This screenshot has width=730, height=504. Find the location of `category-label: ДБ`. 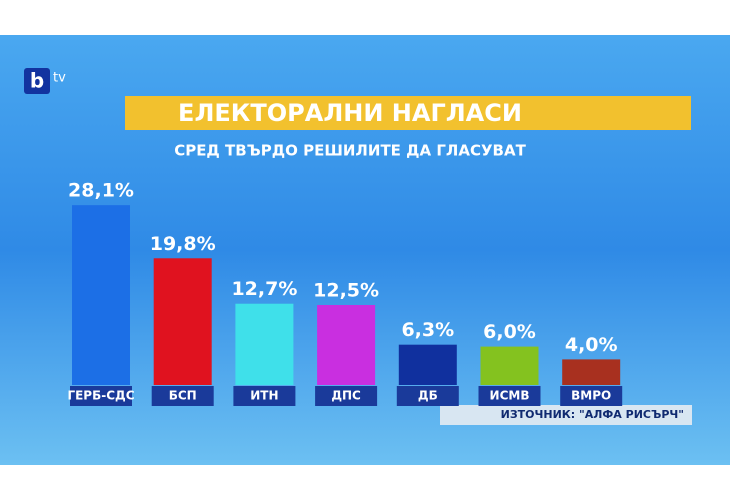

category-label: ДБ is located at coordinates (428, 396).